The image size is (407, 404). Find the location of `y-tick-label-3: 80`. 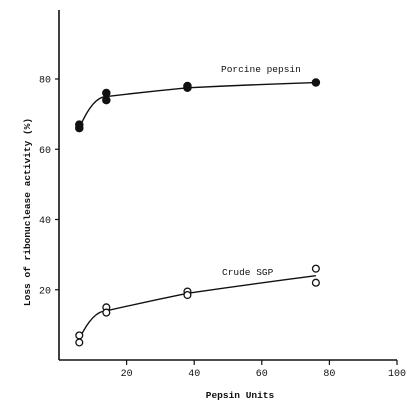

y-tick-label-3: 80 is located at coordinates (45, 81).